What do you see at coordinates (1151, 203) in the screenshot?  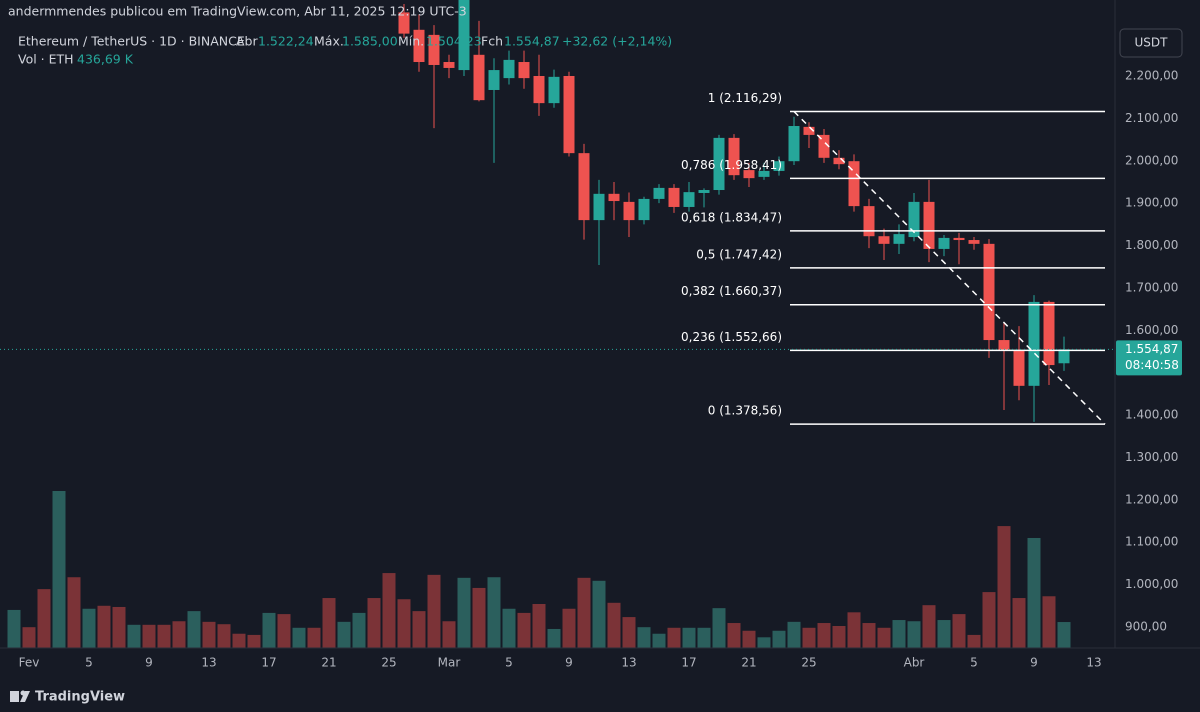 I see `y-tick-label: 1.900,00` at bounding box center [1151, 203].